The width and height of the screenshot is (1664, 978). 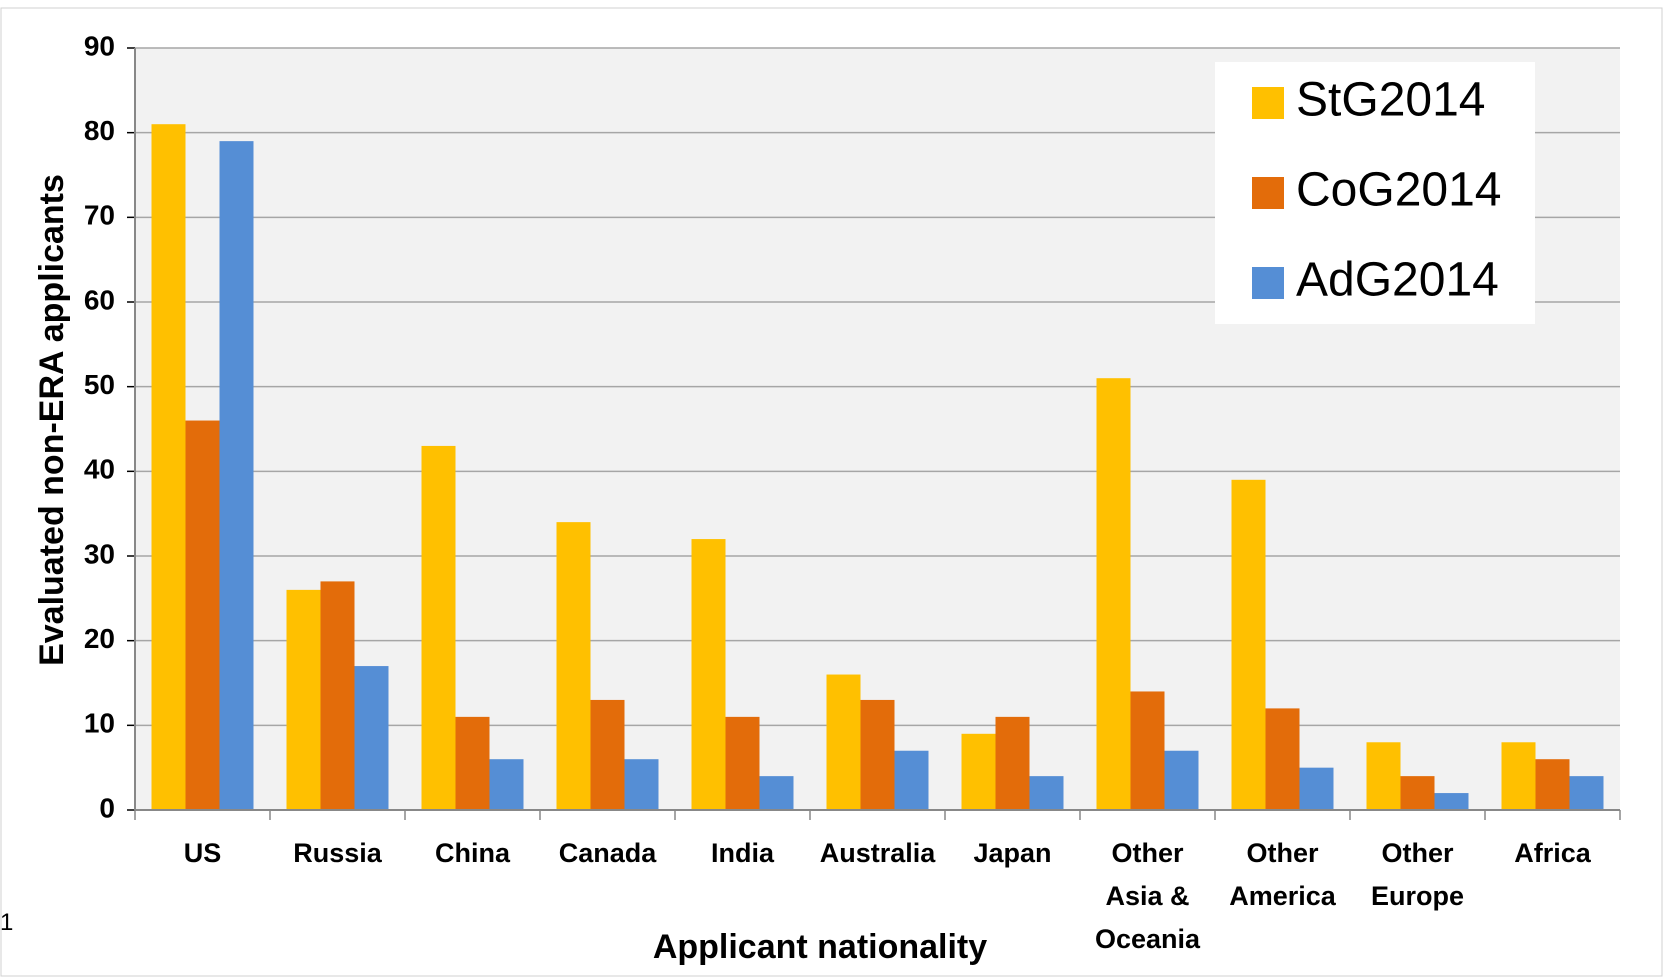 I want to click on y-tick-label: 80, so click(x=99, y=130).